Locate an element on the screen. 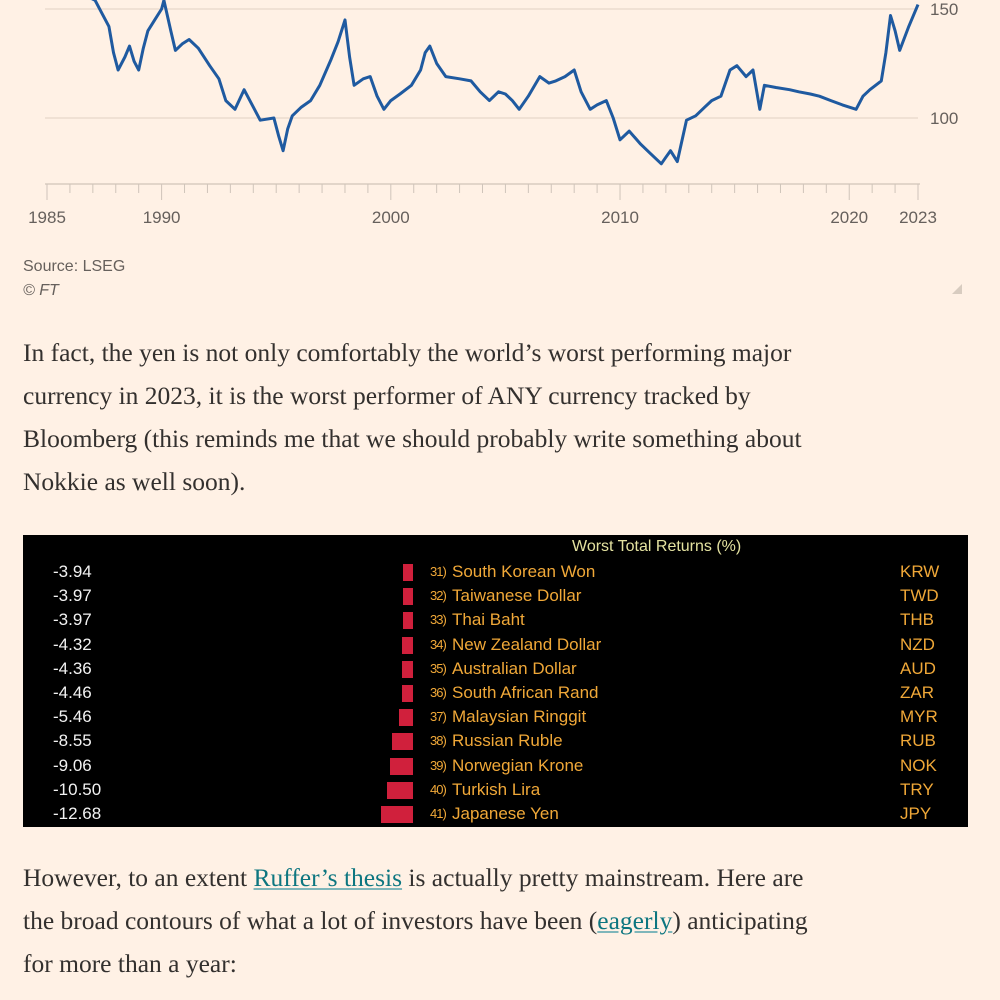 The image size is (1000, 1000). table-row: -4.32 34) New Zealand Dollar NZD is located at coordinates (495, 645).